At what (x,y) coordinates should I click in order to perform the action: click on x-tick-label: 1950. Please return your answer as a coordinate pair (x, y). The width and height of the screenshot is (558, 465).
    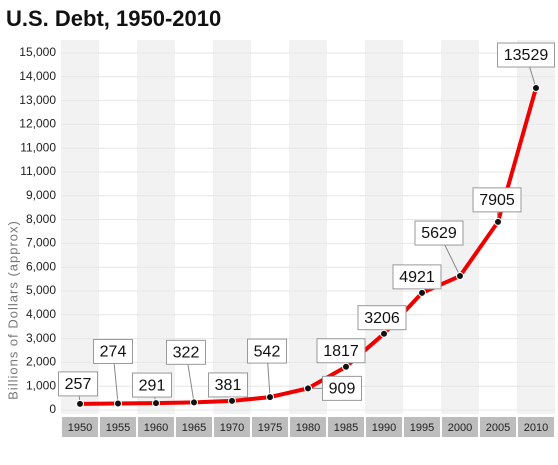
    Looking at the image, I should click on (80, 428).